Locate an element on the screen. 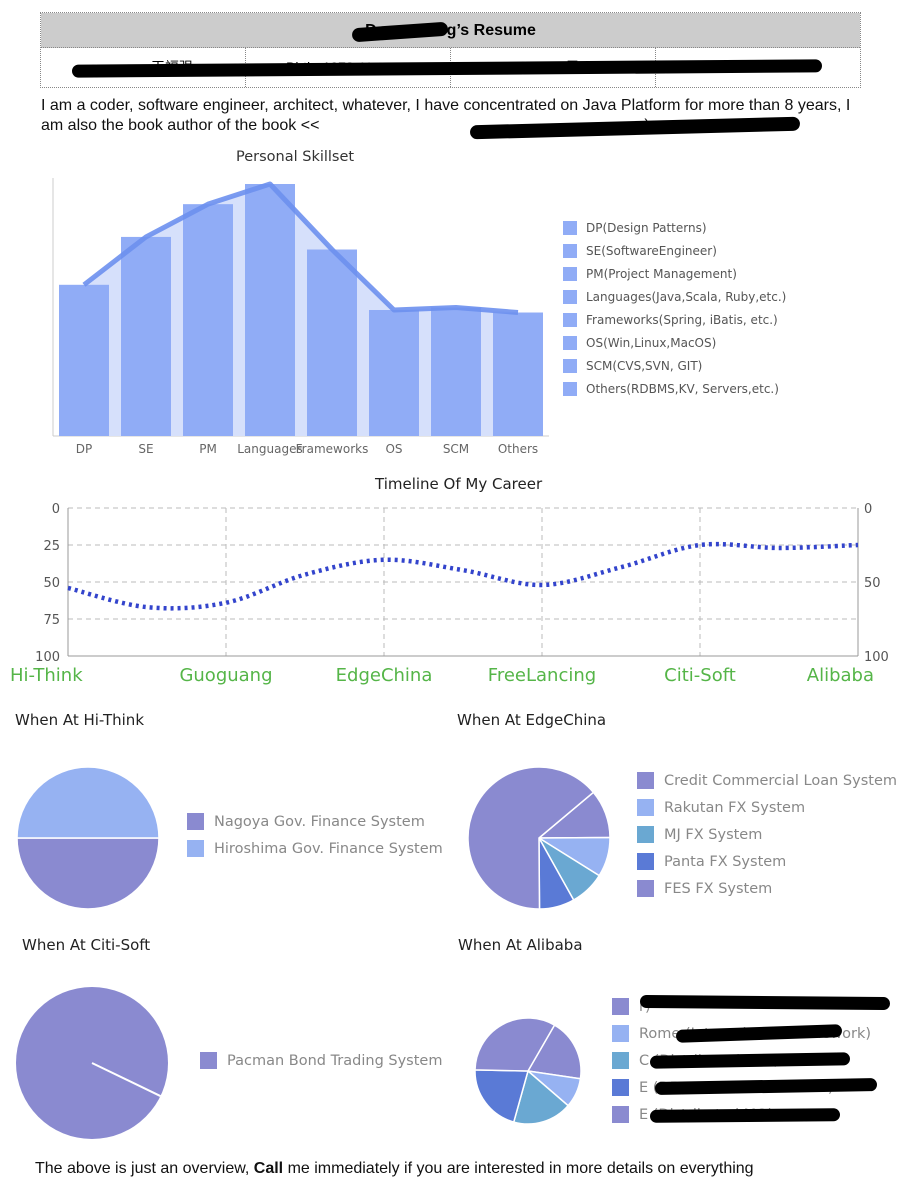 This screenshot has width=920, height=1191. pie-title-alibaba: When At Alibaba is located at coordinates (520, 945).